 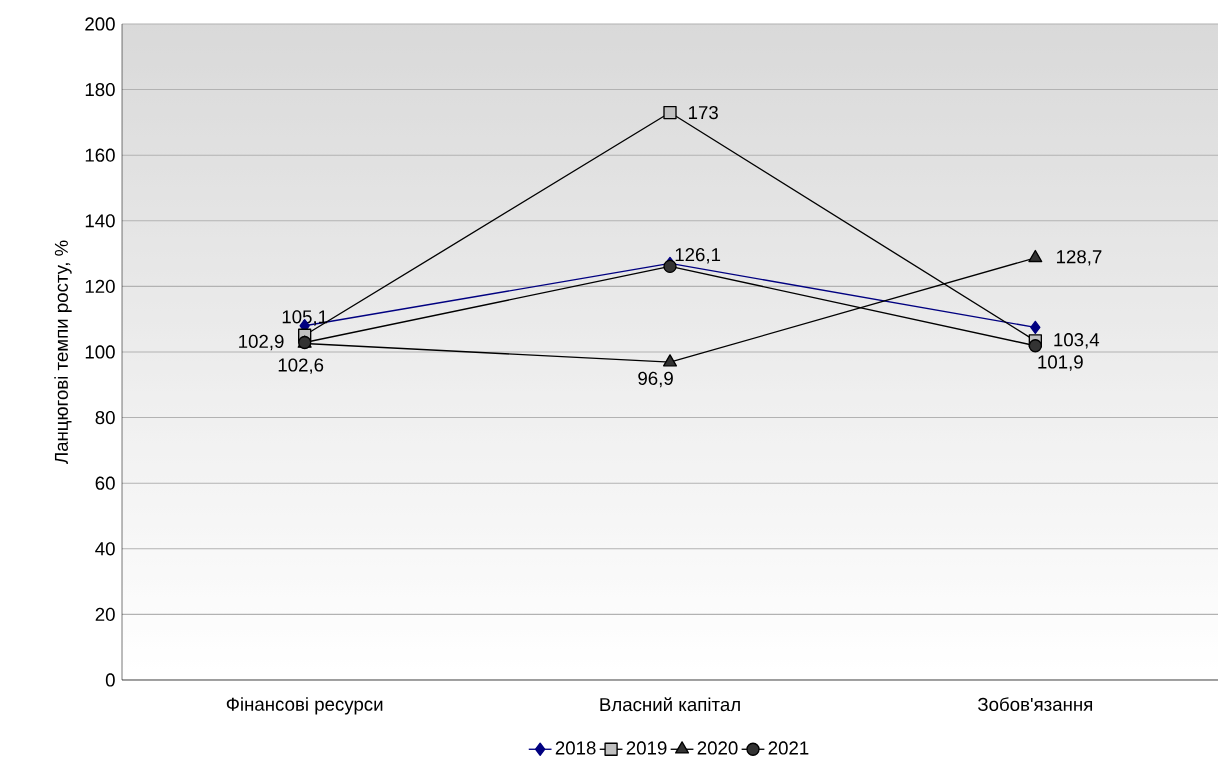 I want to click on y-tick-label: 120, so click(x=100, y=287).